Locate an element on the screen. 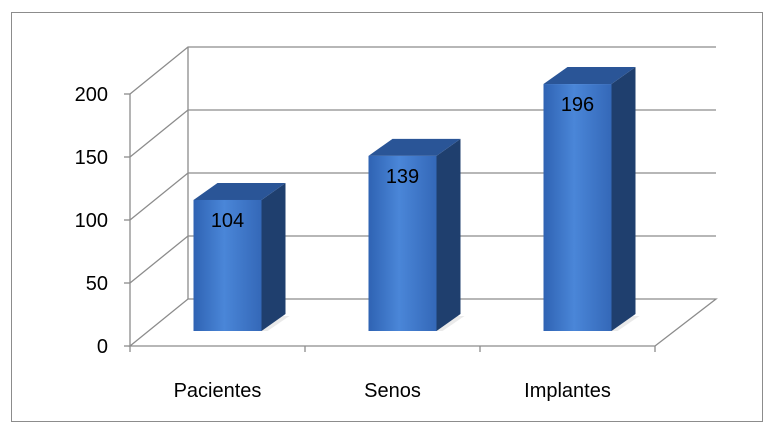  category-label: Pacientes is located at coordinates (218, 391).